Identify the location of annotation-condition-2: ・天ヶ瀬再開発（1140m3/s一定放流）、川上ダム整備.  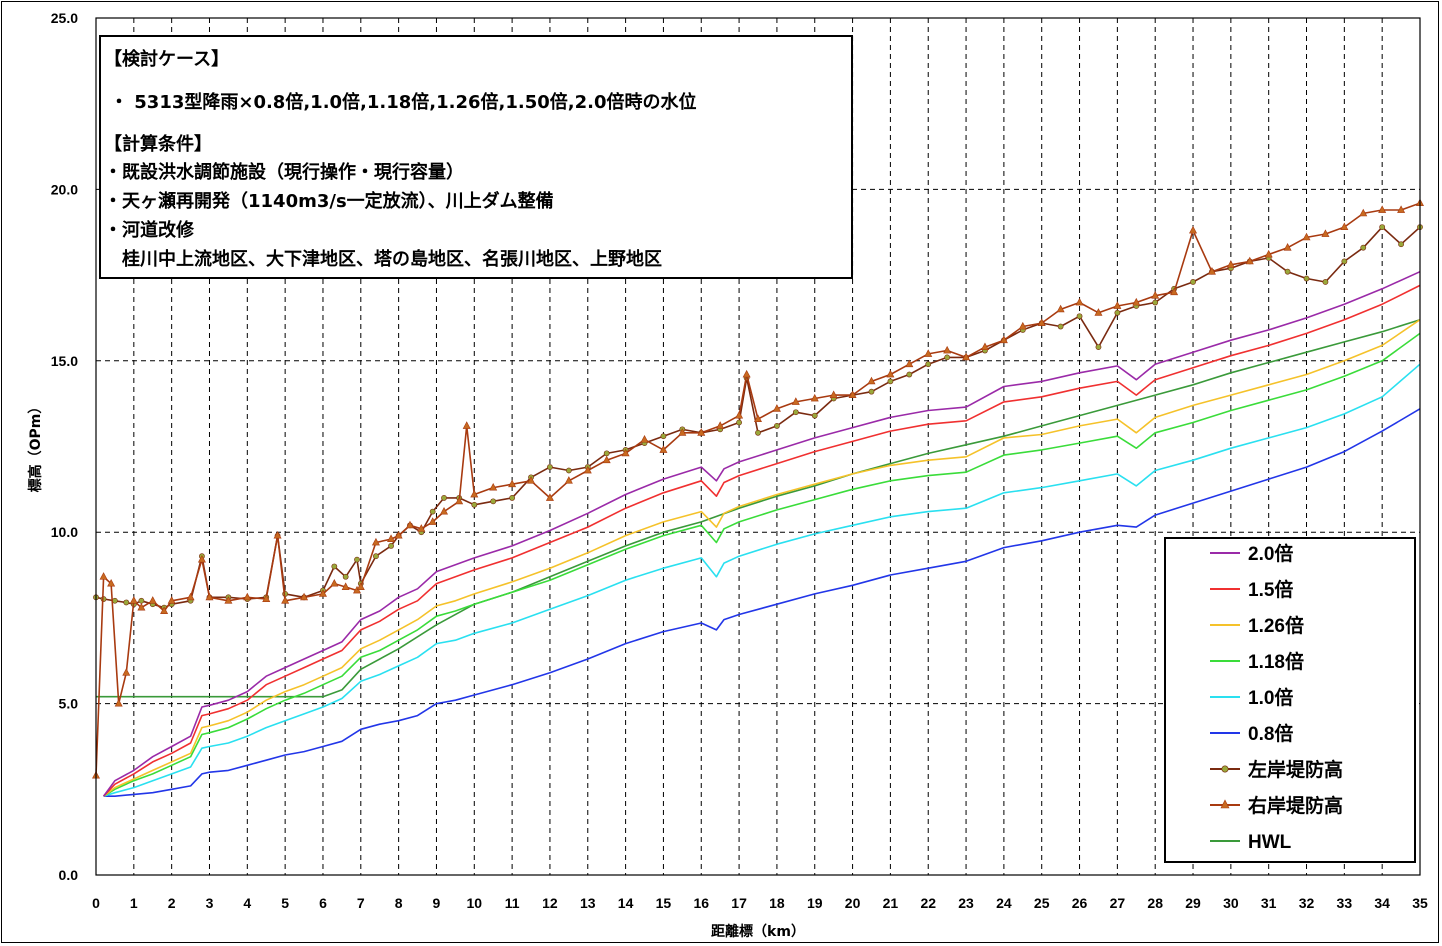
(329, 201).